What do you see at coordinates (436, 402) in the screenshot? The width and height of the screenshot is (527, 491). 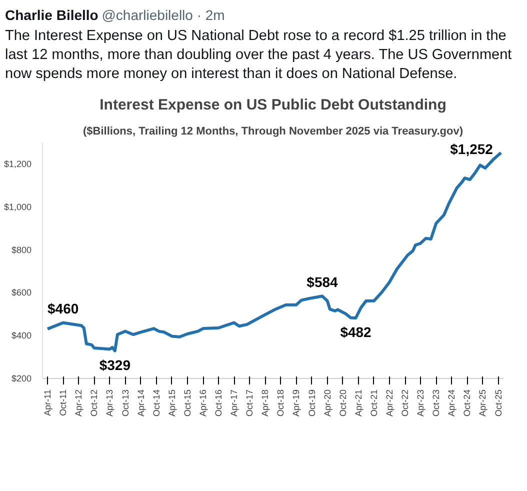 I see `x-tick-label: Oct-23` at bounding box center [436, 402].